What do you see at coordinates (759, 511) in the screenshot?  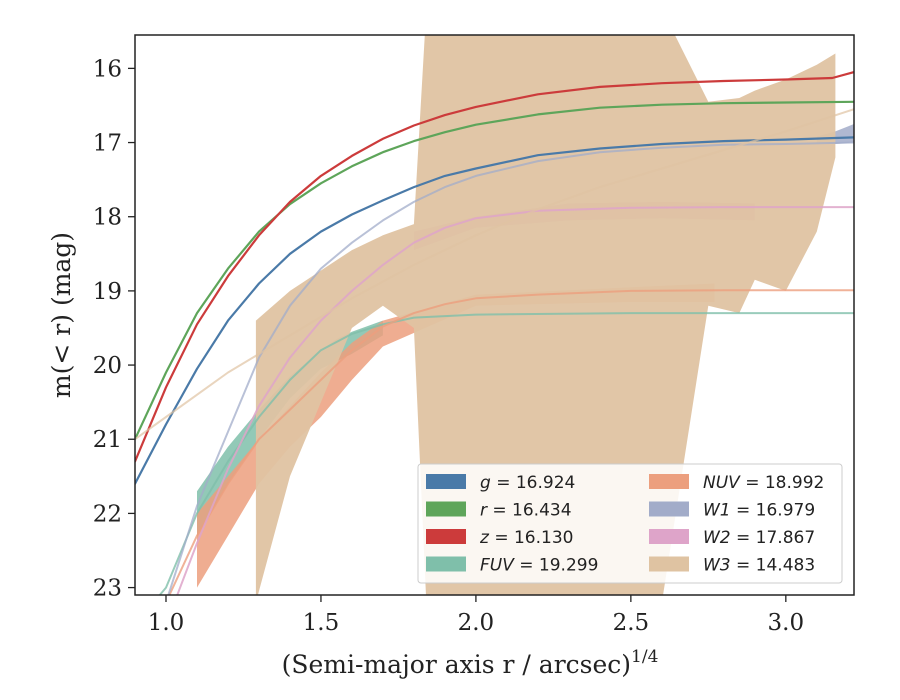 I see `legend-label-w1: W1 = 16.979` at bounding box center [759, 511].